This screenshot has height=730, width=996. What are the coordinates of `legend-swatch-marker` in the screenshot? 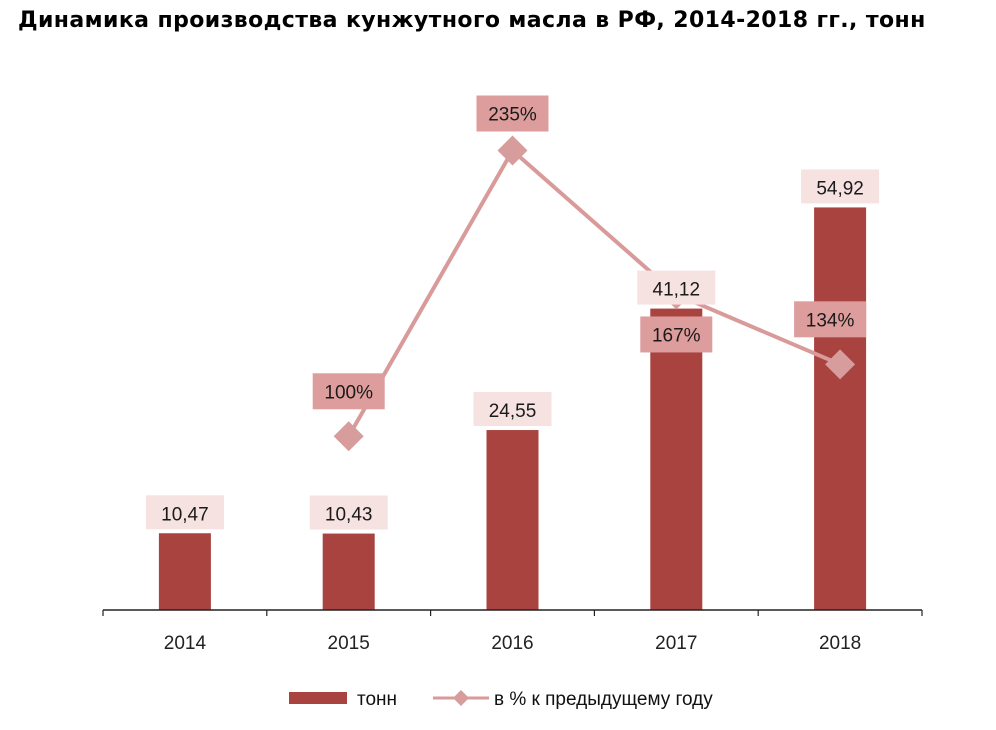 It's located at (461, 698).